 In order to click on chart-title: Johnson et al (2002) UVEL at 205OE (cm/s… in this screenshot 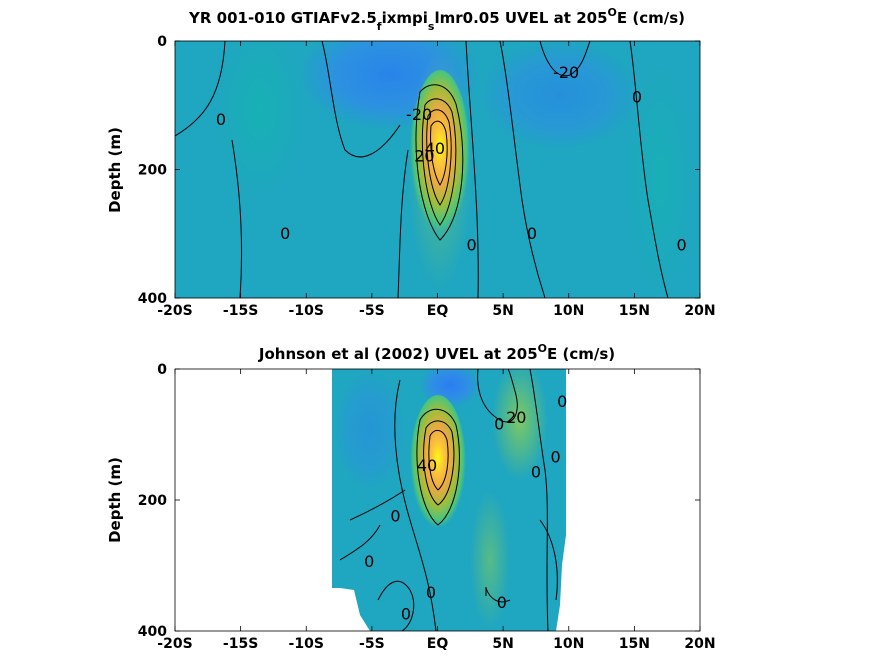, I will do `click(436, 352)`.